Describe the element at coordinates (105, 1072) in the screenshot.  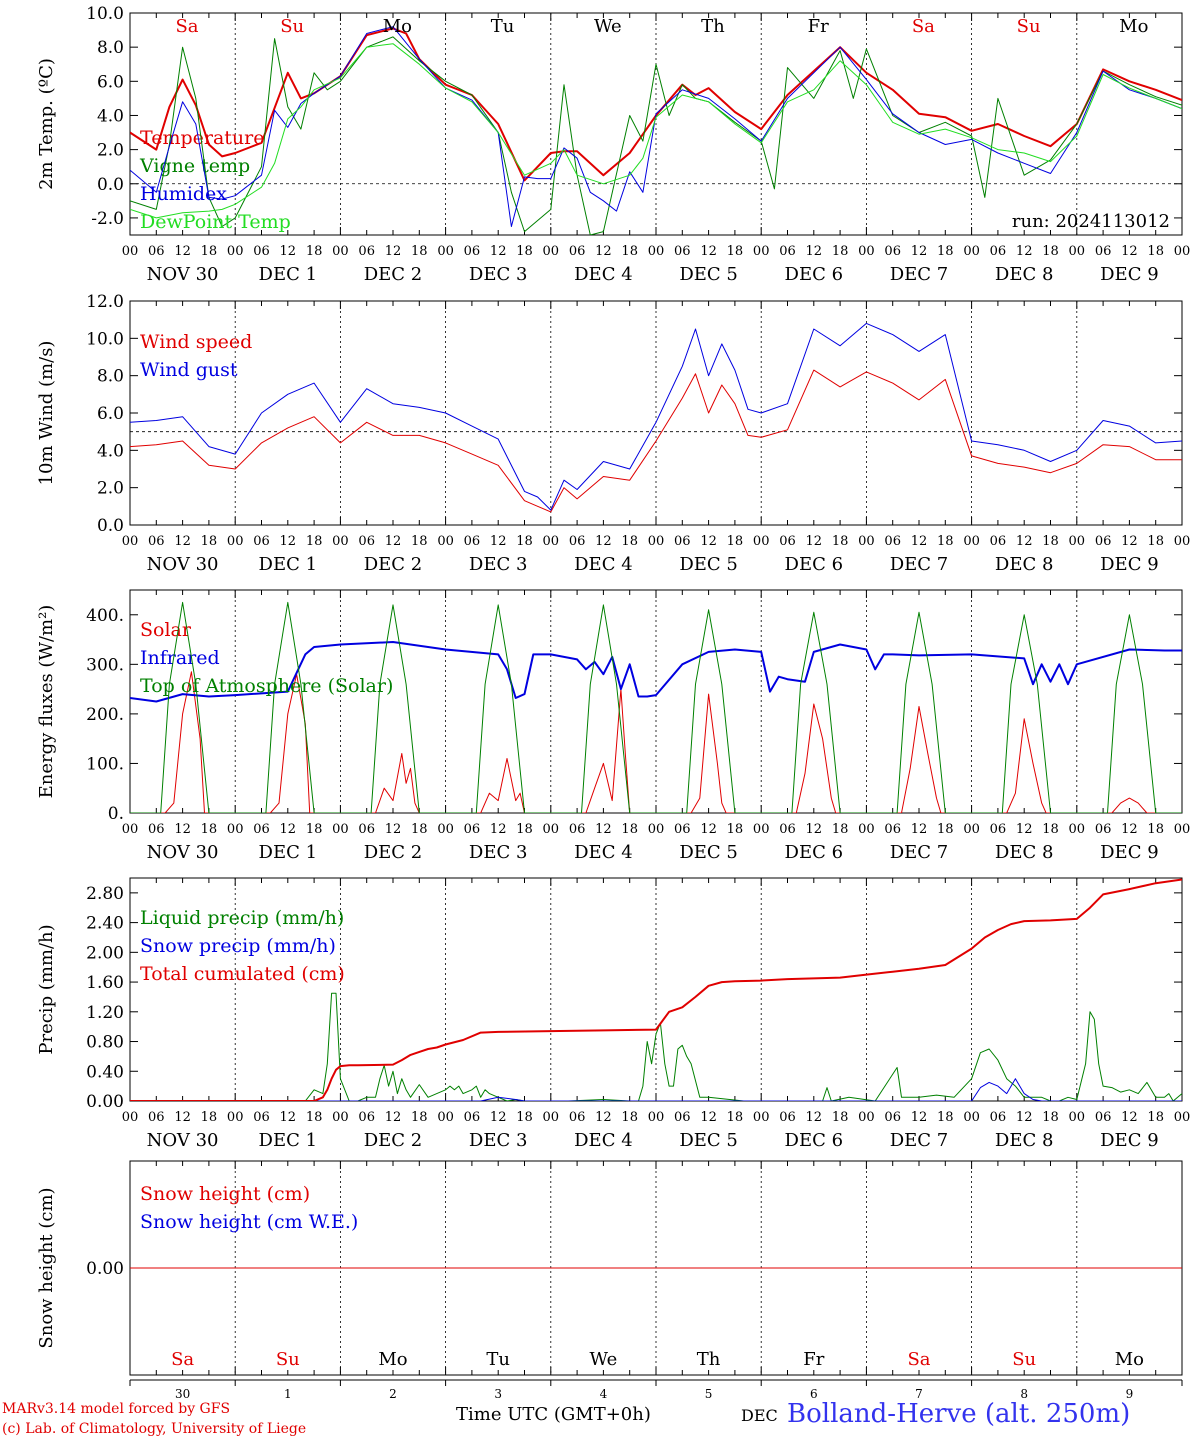
I see `y-tick-label: 0.40` at that location.